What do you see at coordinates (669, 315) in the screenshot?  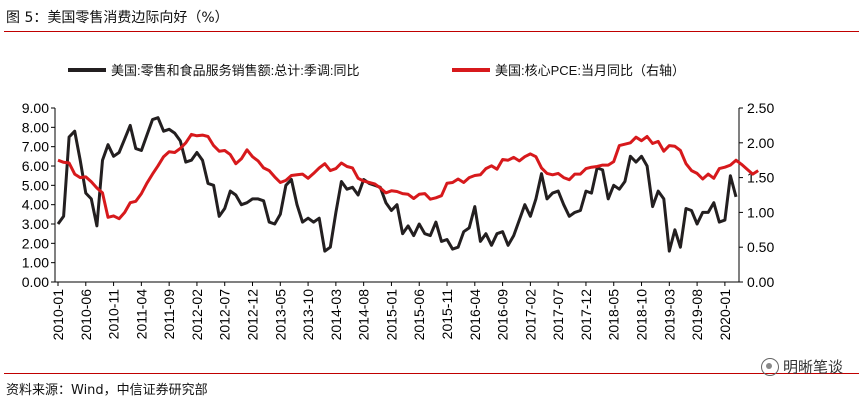 I see `x-tick-label: 2019-03` at bounding box center [669, 315].